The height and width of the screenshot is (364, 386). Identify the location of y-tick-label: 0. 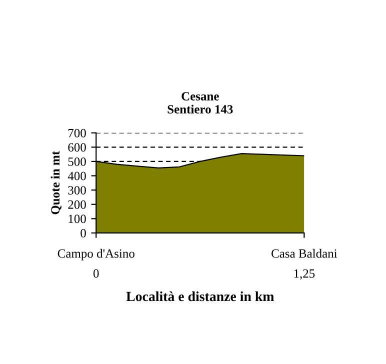
(83, 233).